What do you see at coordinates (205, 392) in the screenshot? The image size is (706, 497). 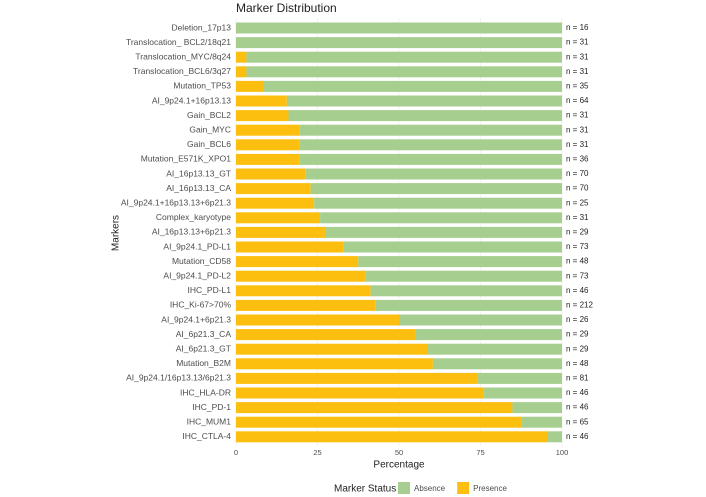 I see `y-tick-label: IHC_HLA-DR` at bounding box center [205, 392].